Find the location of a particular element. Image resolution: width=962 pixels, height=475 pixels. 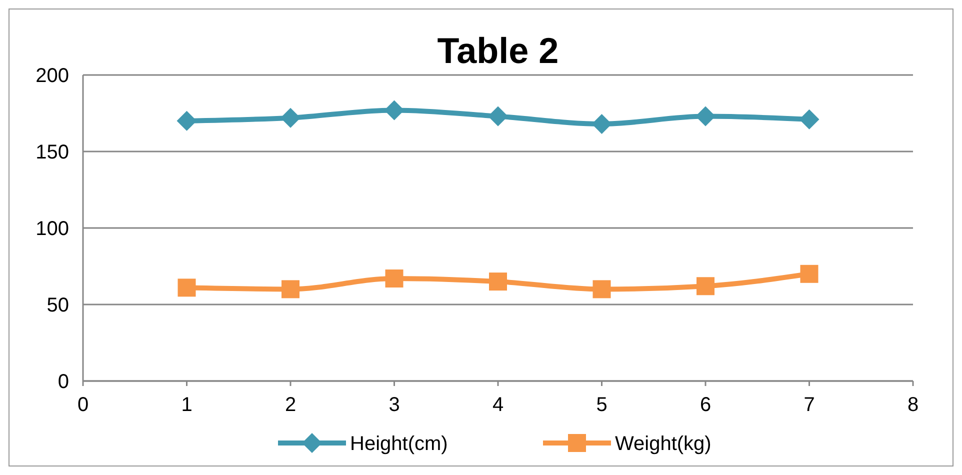

x-tick-label: 4 is located at coordinates (498, 405).